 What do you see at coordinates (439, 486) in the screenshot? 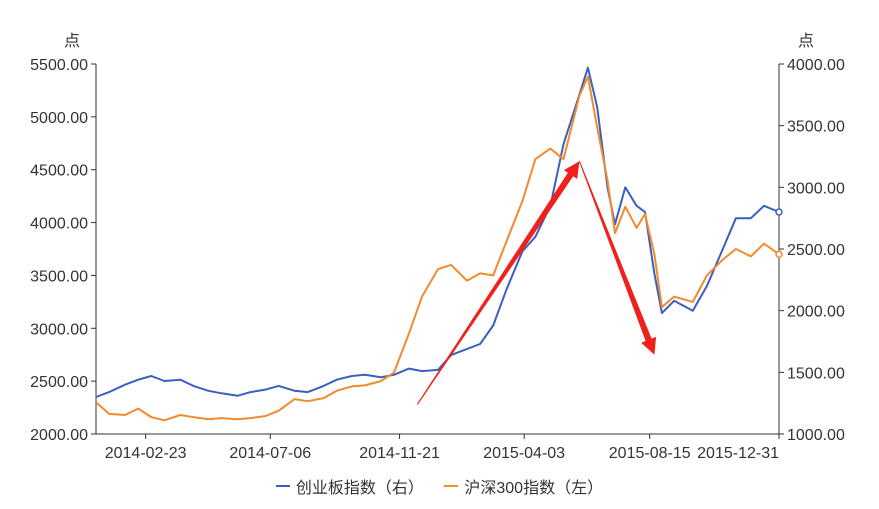
I see `legend: 创业板指数（右） 沪深300指数（左）` at bounding box center [439, 486].